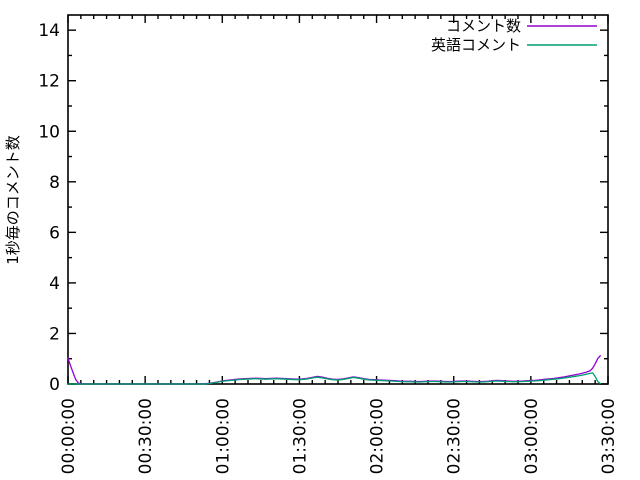 Image resolution: width=640 pixels, height=480 pixels. Describe the element at coordinates (54, 385) in the screenshot. I see `y-tick-label: 0` at that location.